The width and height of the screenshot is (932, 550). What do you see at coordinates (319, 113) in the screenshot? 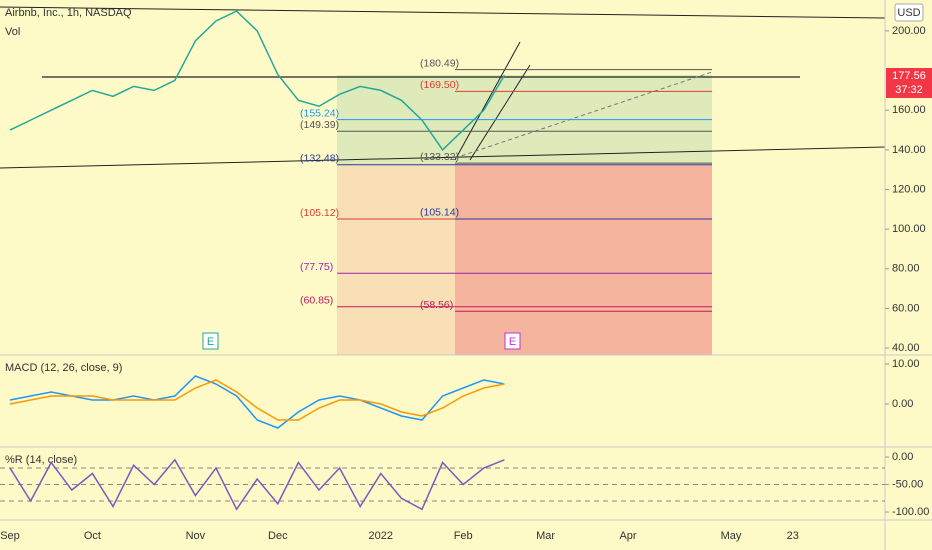
I see `fib-label: (155.24)` at bounding box center [319, 113].